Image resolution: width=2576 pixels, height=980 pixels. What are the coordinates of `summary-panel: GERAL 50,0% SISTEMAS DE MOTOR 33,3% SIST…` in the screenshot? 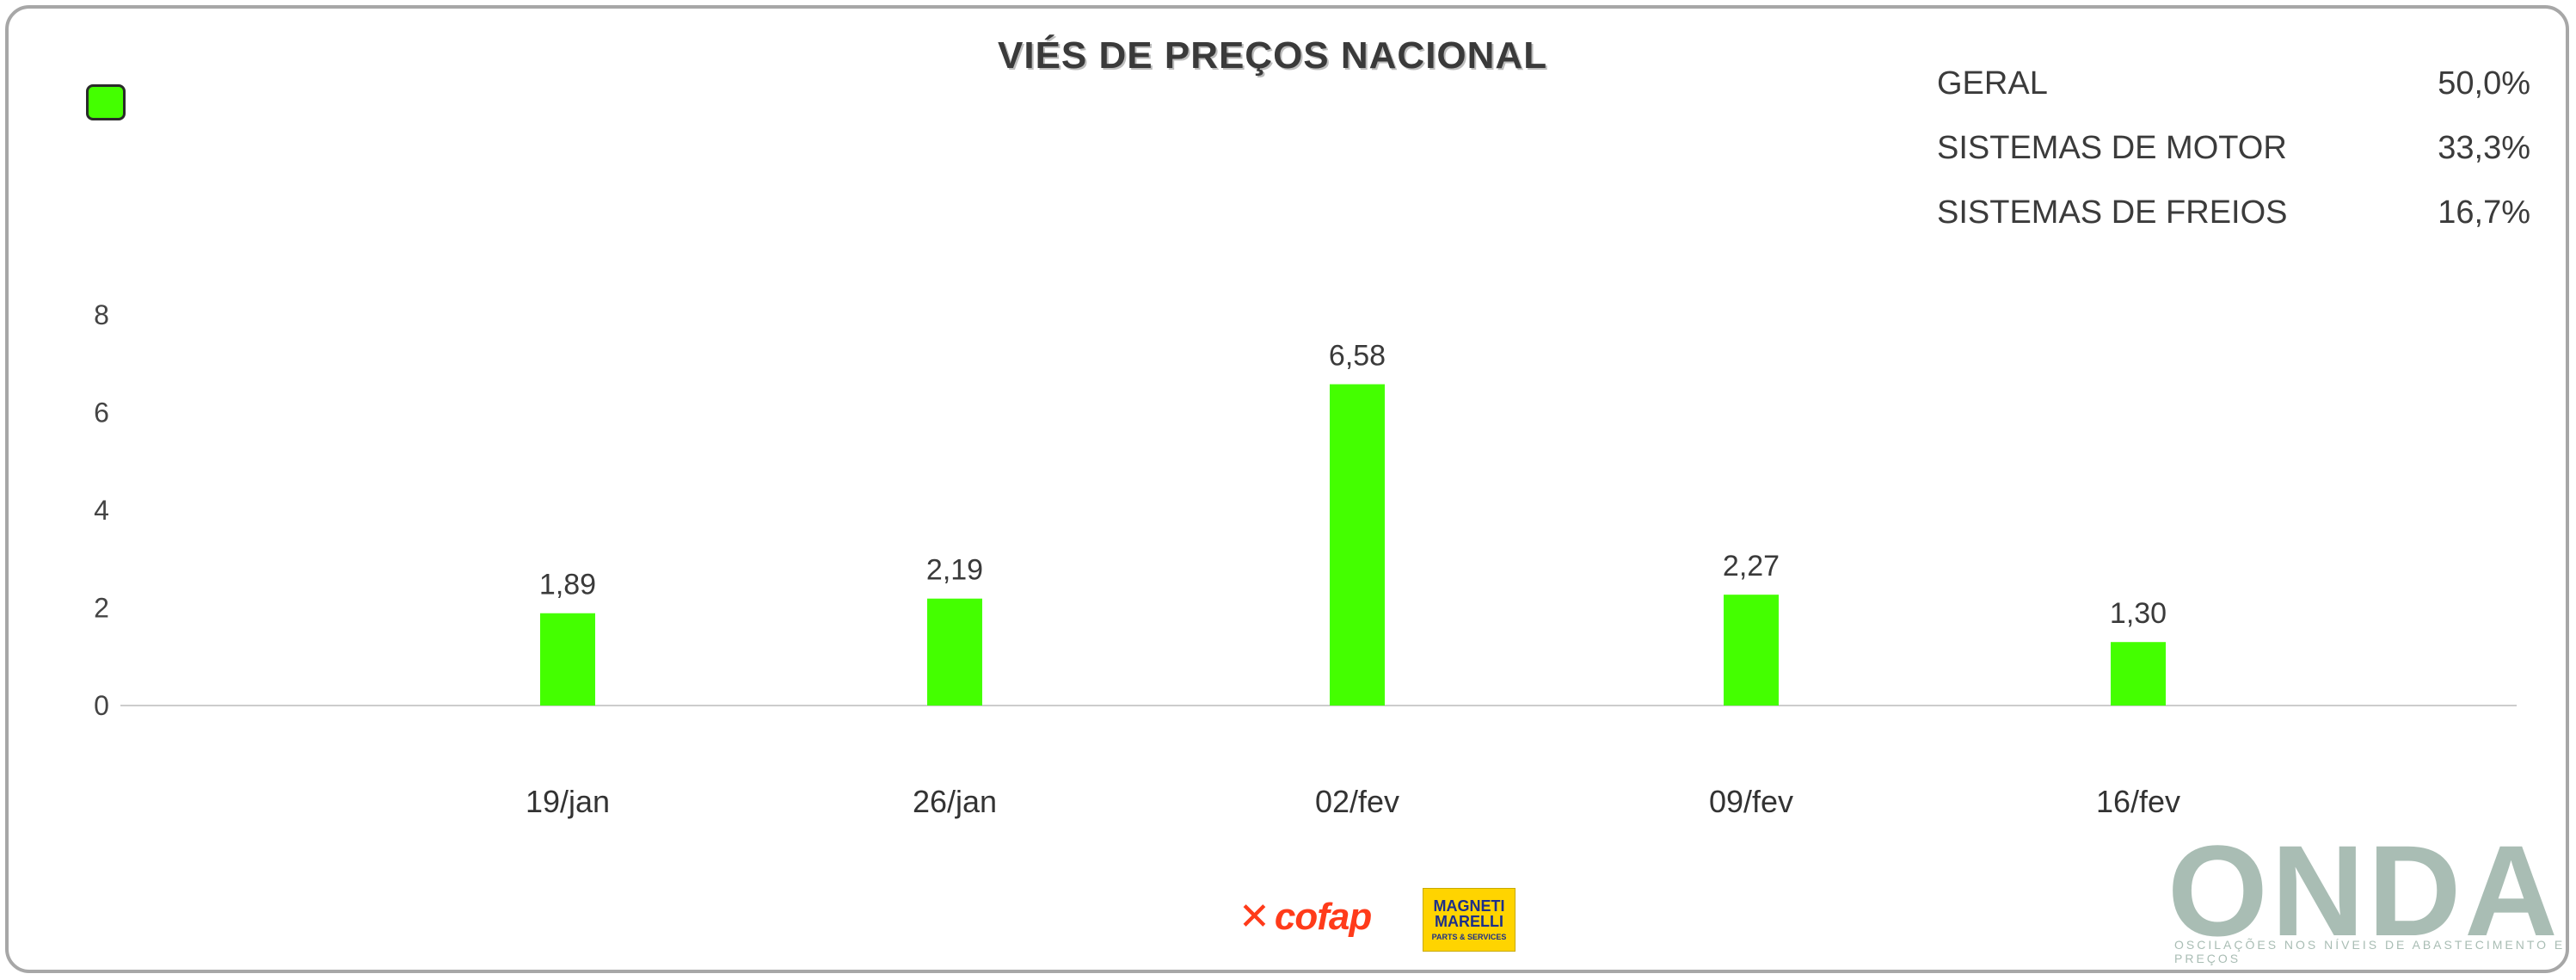 It's located at (2233, 148).